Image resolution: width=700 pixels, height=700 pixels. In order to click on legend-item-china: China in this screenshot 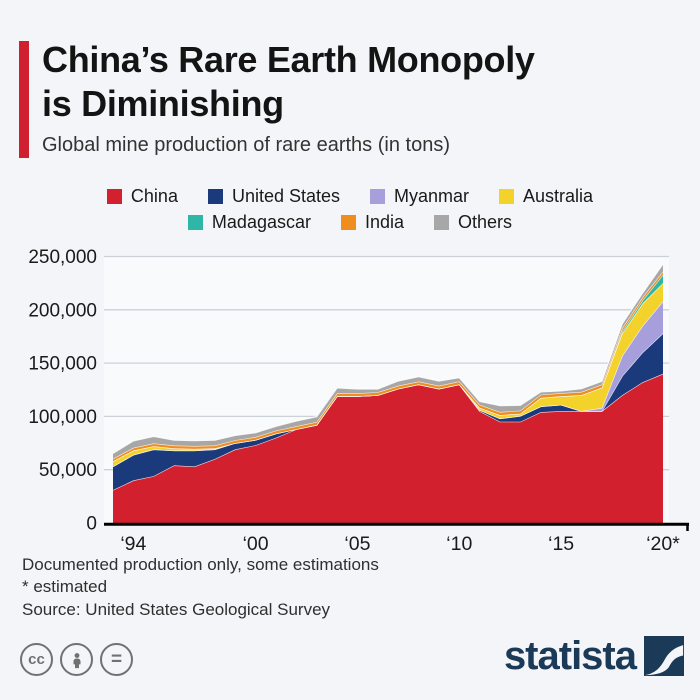, I will do `click(142, 196)`.